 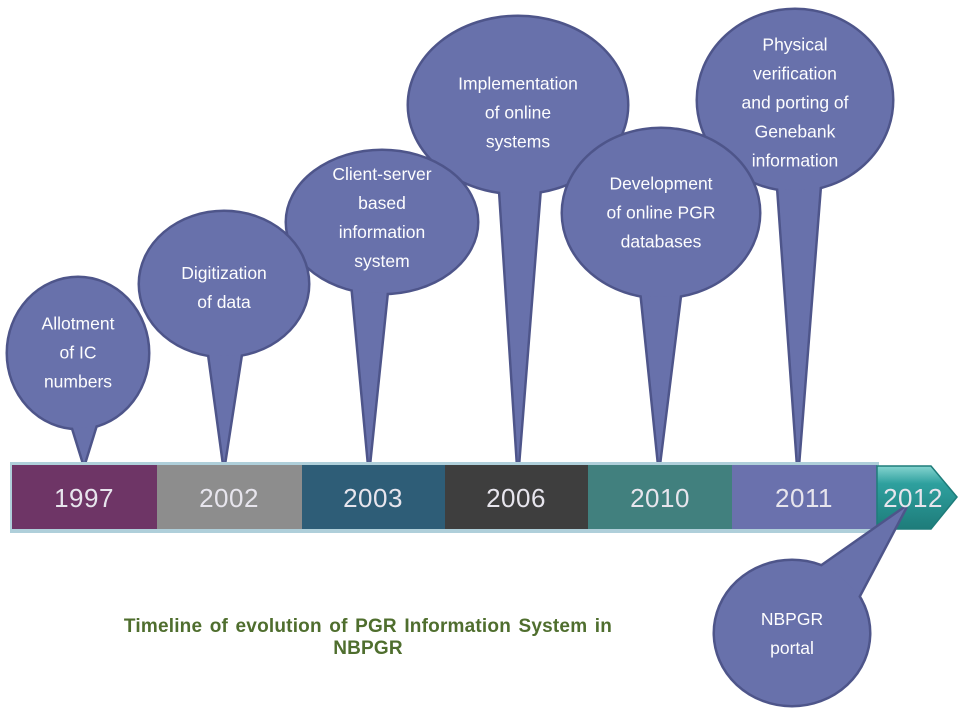 What do you see at coordinates (229, 497) in the screenshot?
I see `timeline-segment-2002` at bounding box center [229, 497].